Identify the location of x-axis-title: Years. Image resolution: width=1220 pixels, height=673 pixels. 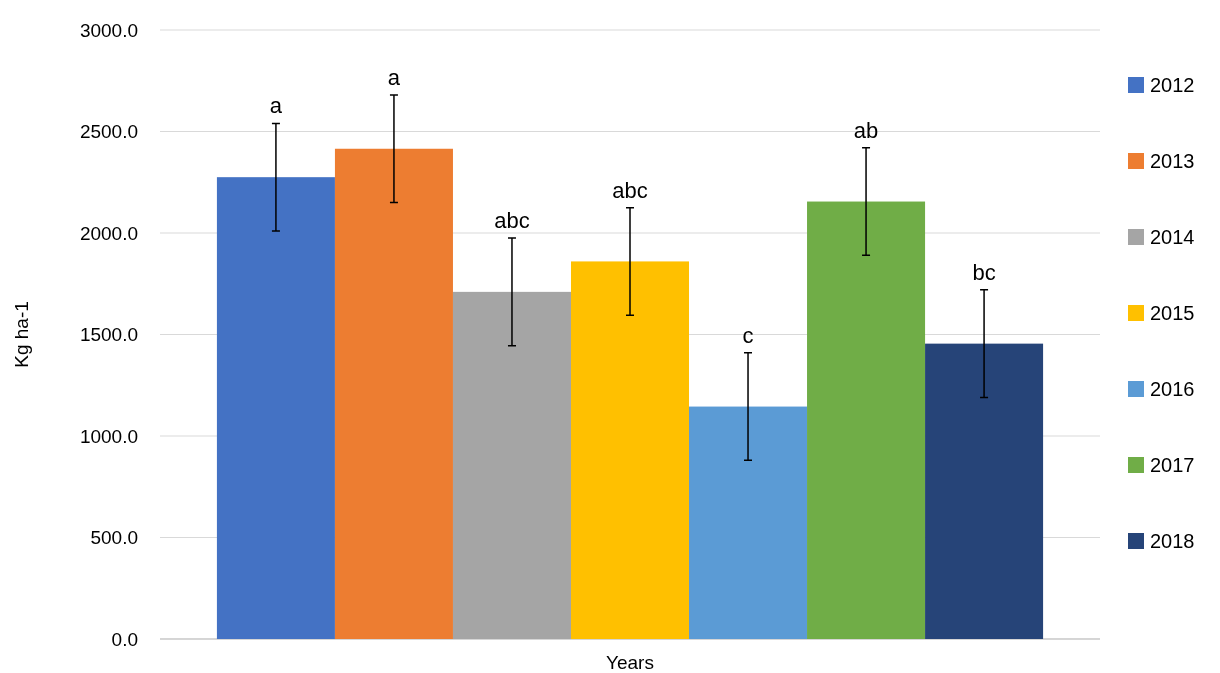
(630, 662).